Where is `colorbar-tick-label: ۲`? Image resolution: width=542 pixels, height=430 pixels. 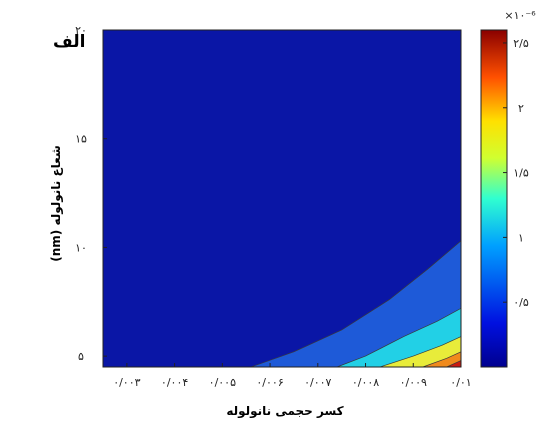
colorbar-tick-label: ۲ is located at coordinates (521, 108).